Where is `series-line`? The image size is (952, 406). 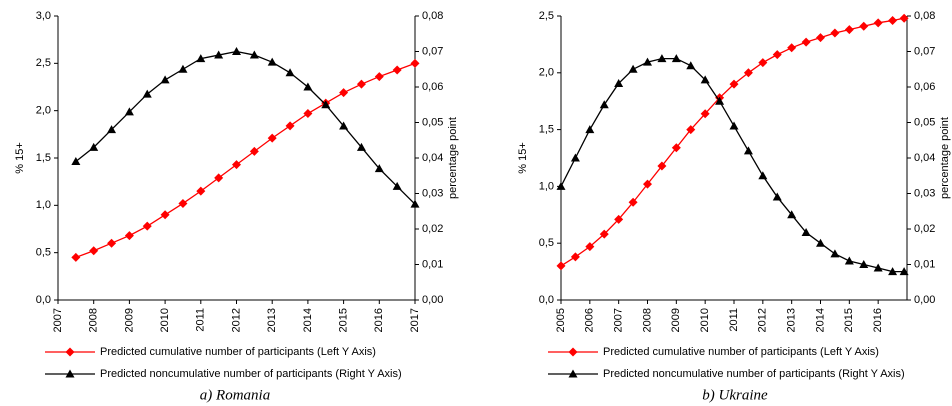
series-line is located at coordinates (245, 127).